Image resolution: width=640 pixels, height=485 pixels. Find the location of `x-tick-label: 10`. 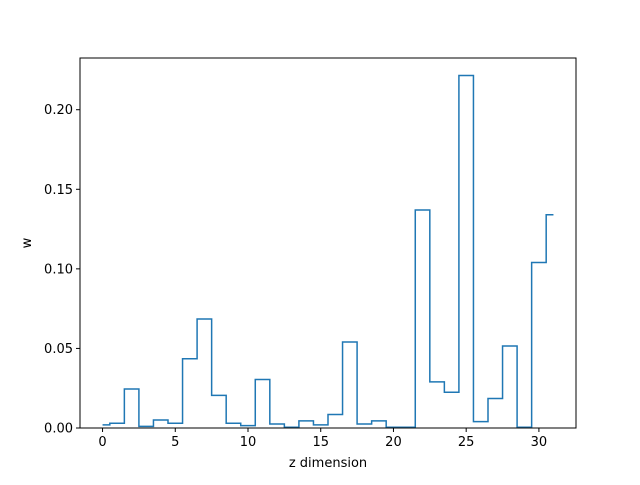

x-tick-label: 10 is located at coordinates (248, 442).